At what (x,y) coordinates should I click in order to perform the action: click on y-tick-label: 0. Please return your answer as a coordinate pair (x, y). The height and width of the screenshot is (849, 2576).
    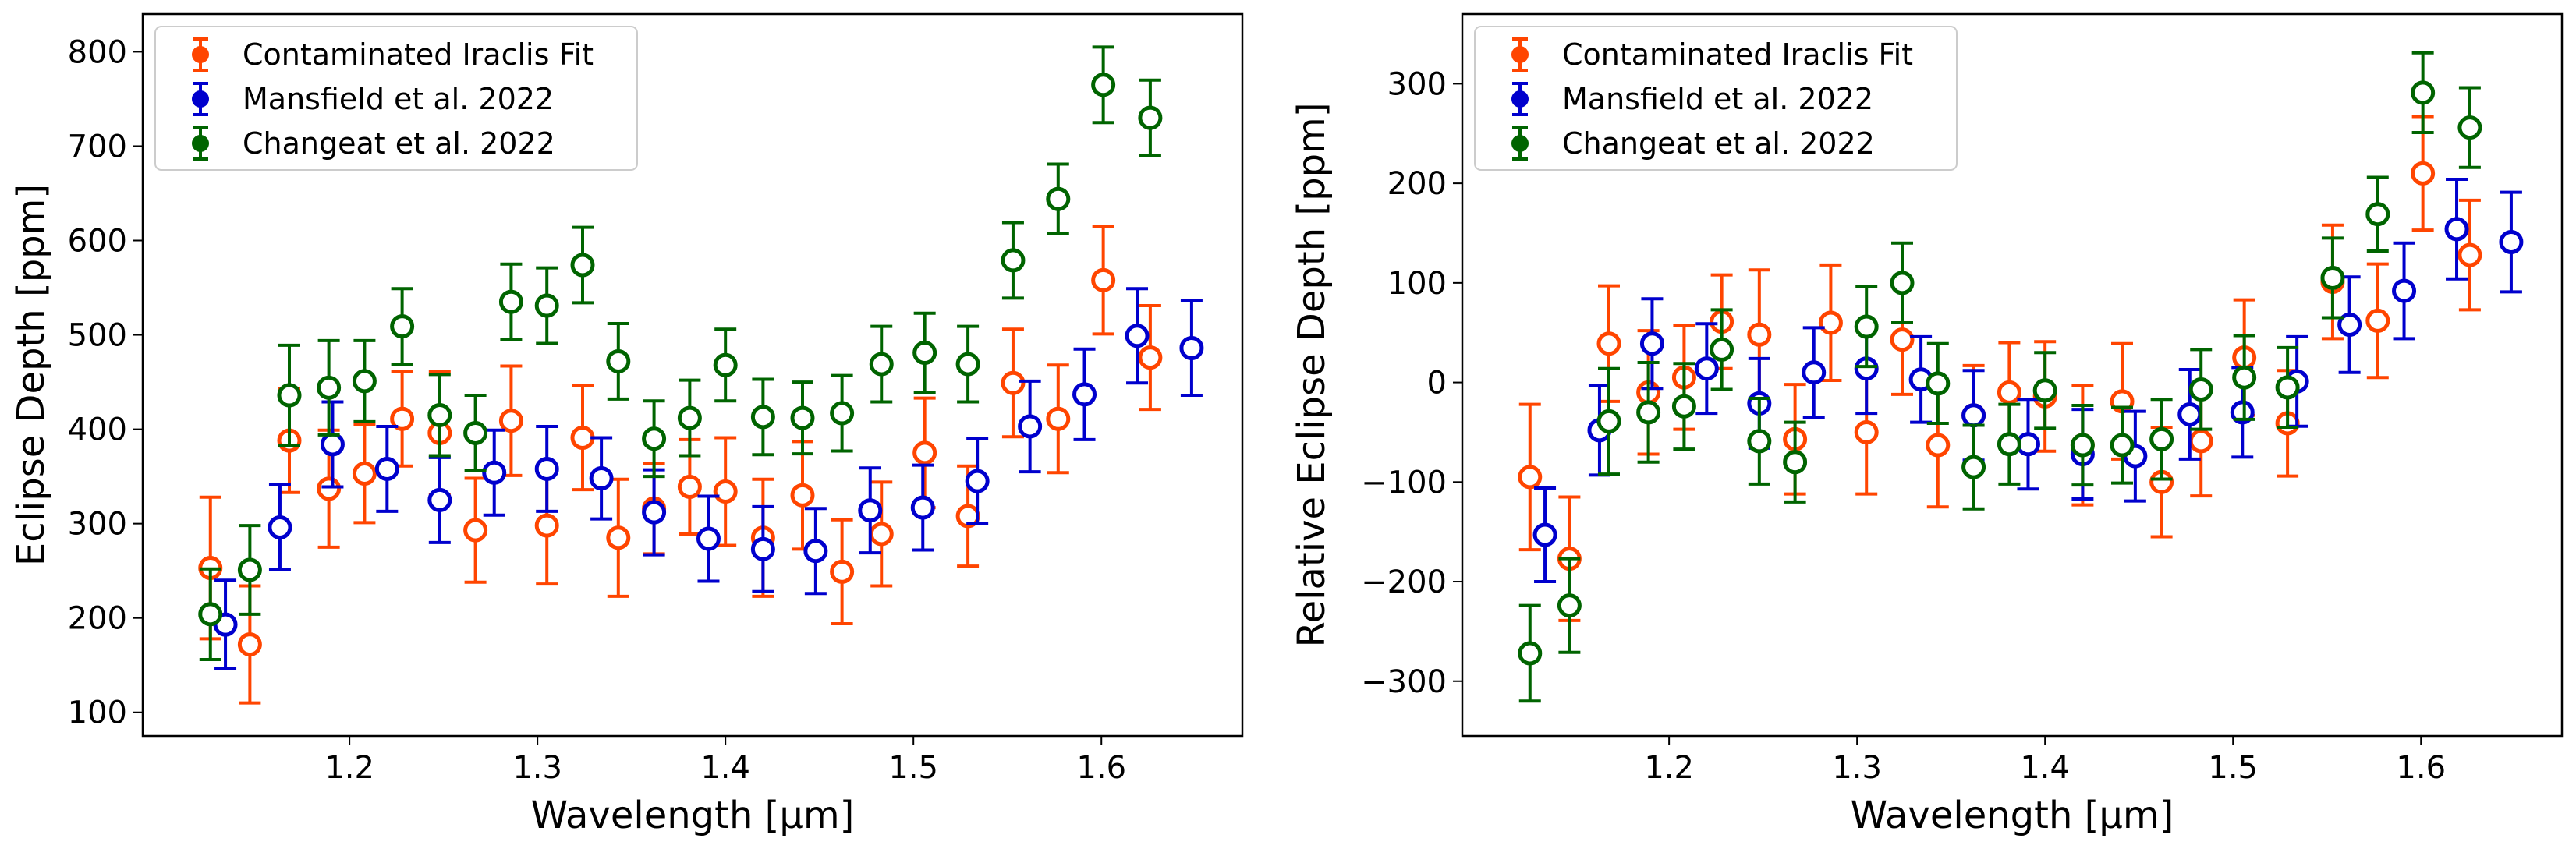
    Looking at the image, I should click on (1437, 384).